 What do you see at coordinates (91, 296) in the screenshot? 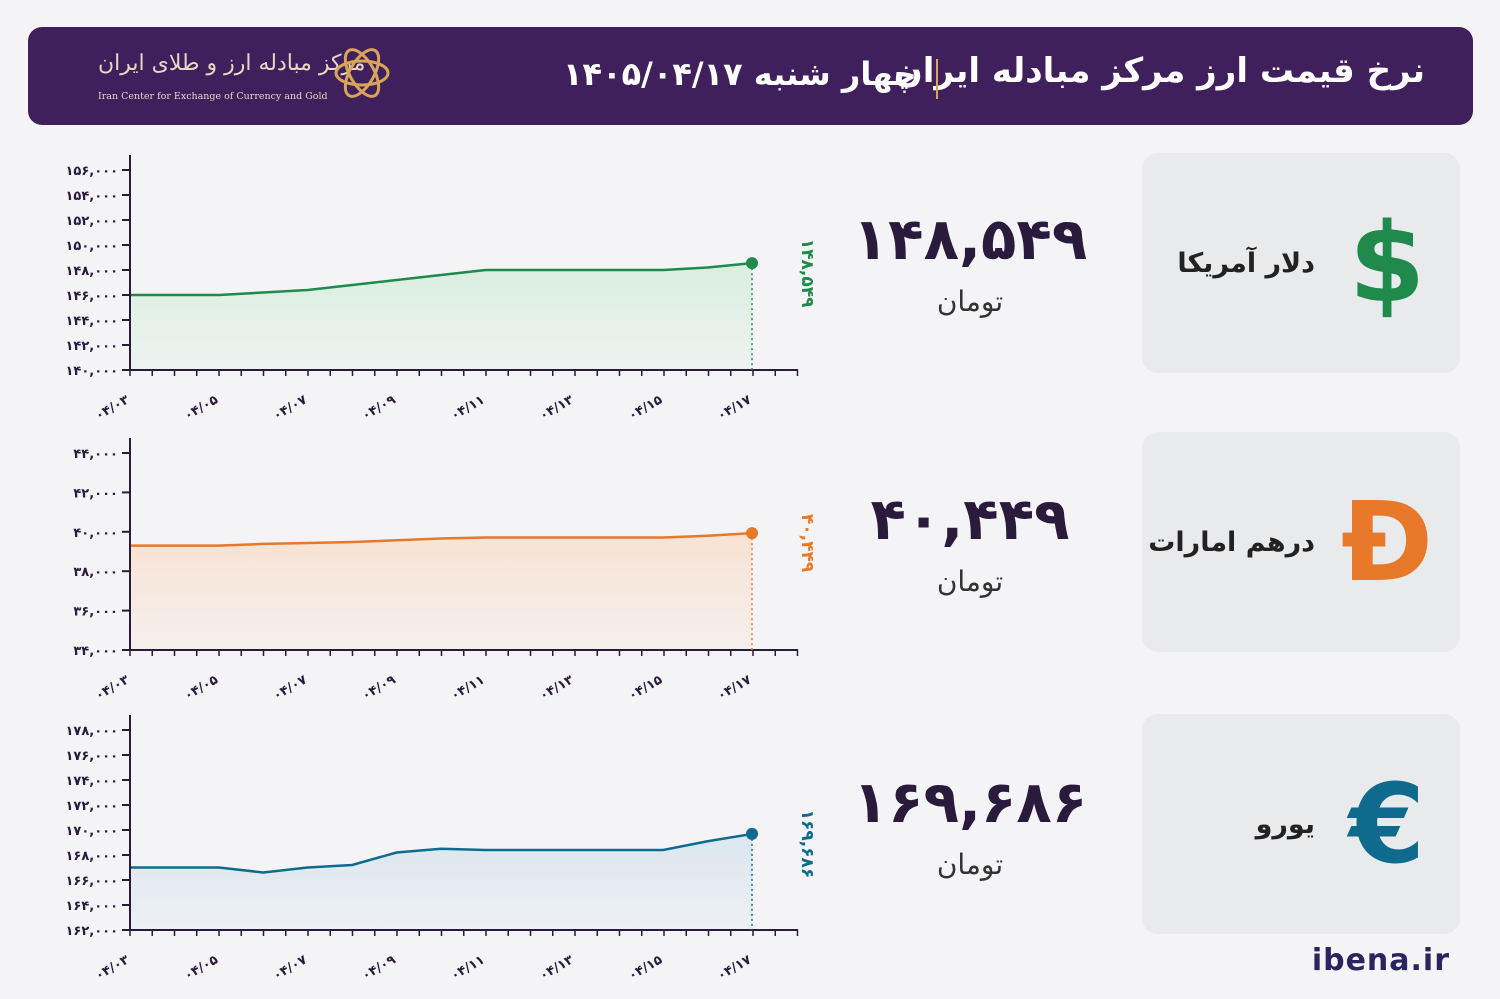
I see `y-tick-label: ۱۴۶,۰۰۰` at bounding box center [91, 296].